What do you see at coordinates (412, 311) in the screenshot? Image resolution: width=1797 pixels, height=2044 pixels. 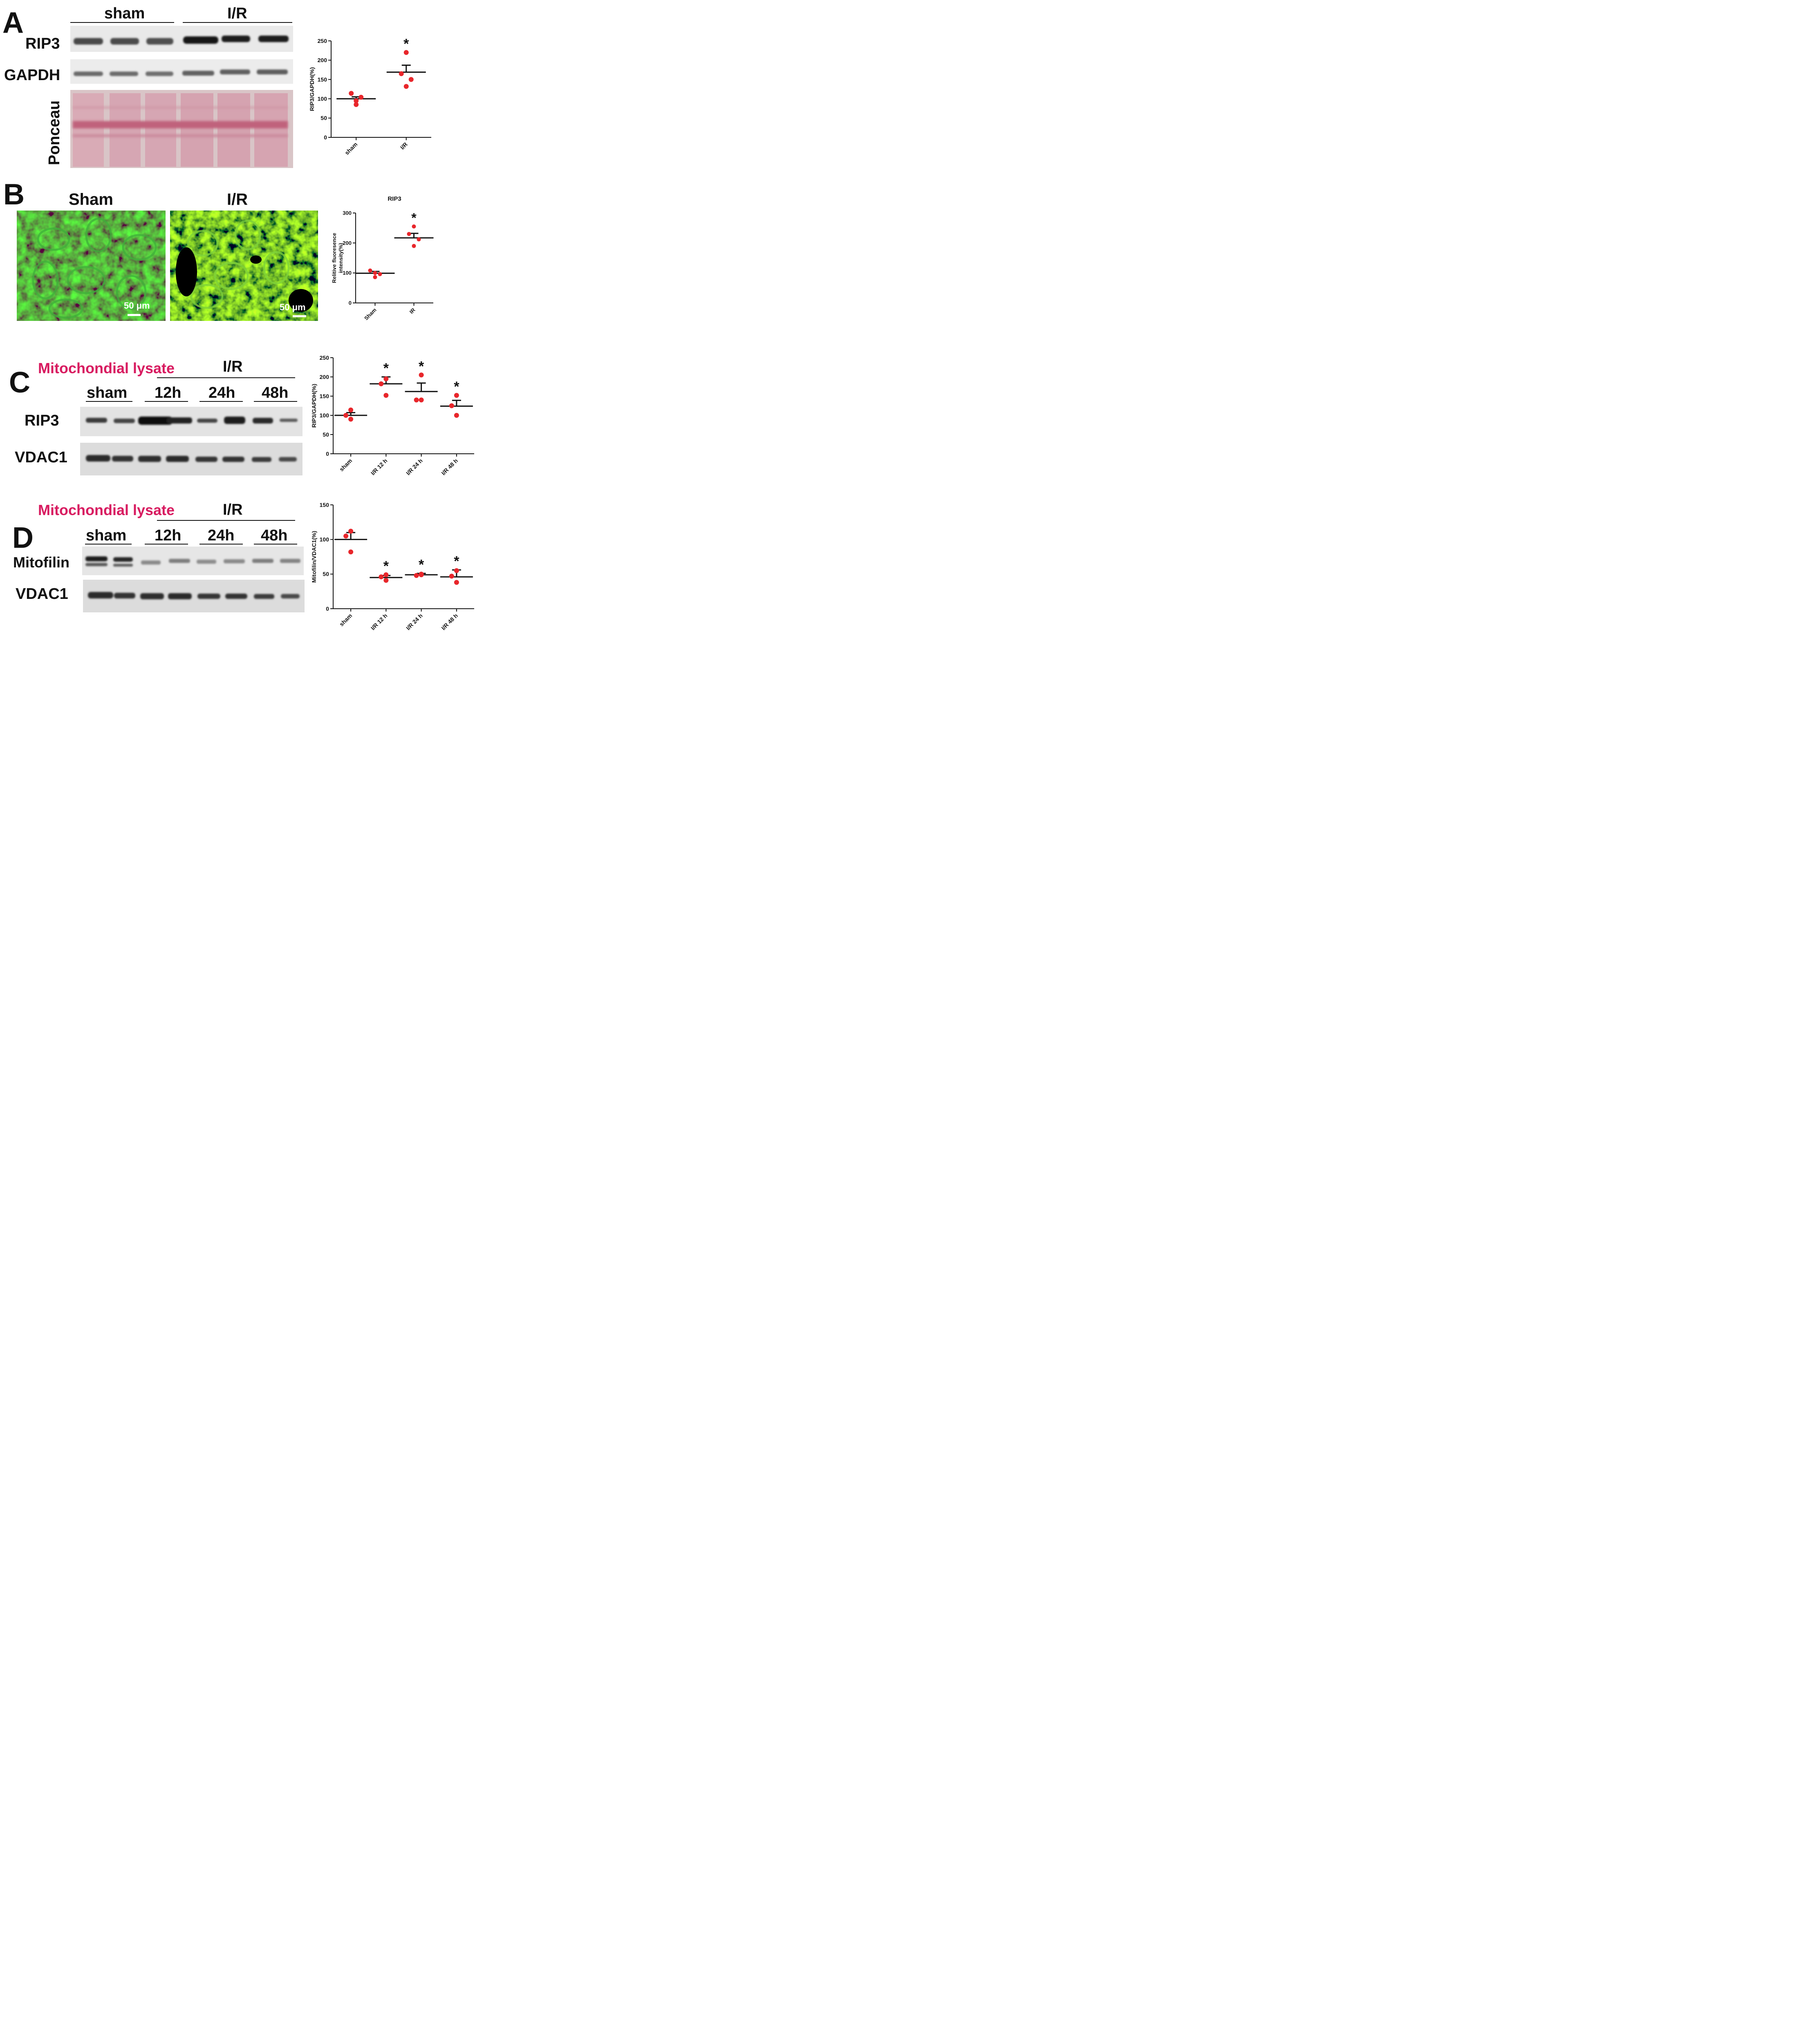 I see `x-tick-label: IR` at bounding box center [412, 311].